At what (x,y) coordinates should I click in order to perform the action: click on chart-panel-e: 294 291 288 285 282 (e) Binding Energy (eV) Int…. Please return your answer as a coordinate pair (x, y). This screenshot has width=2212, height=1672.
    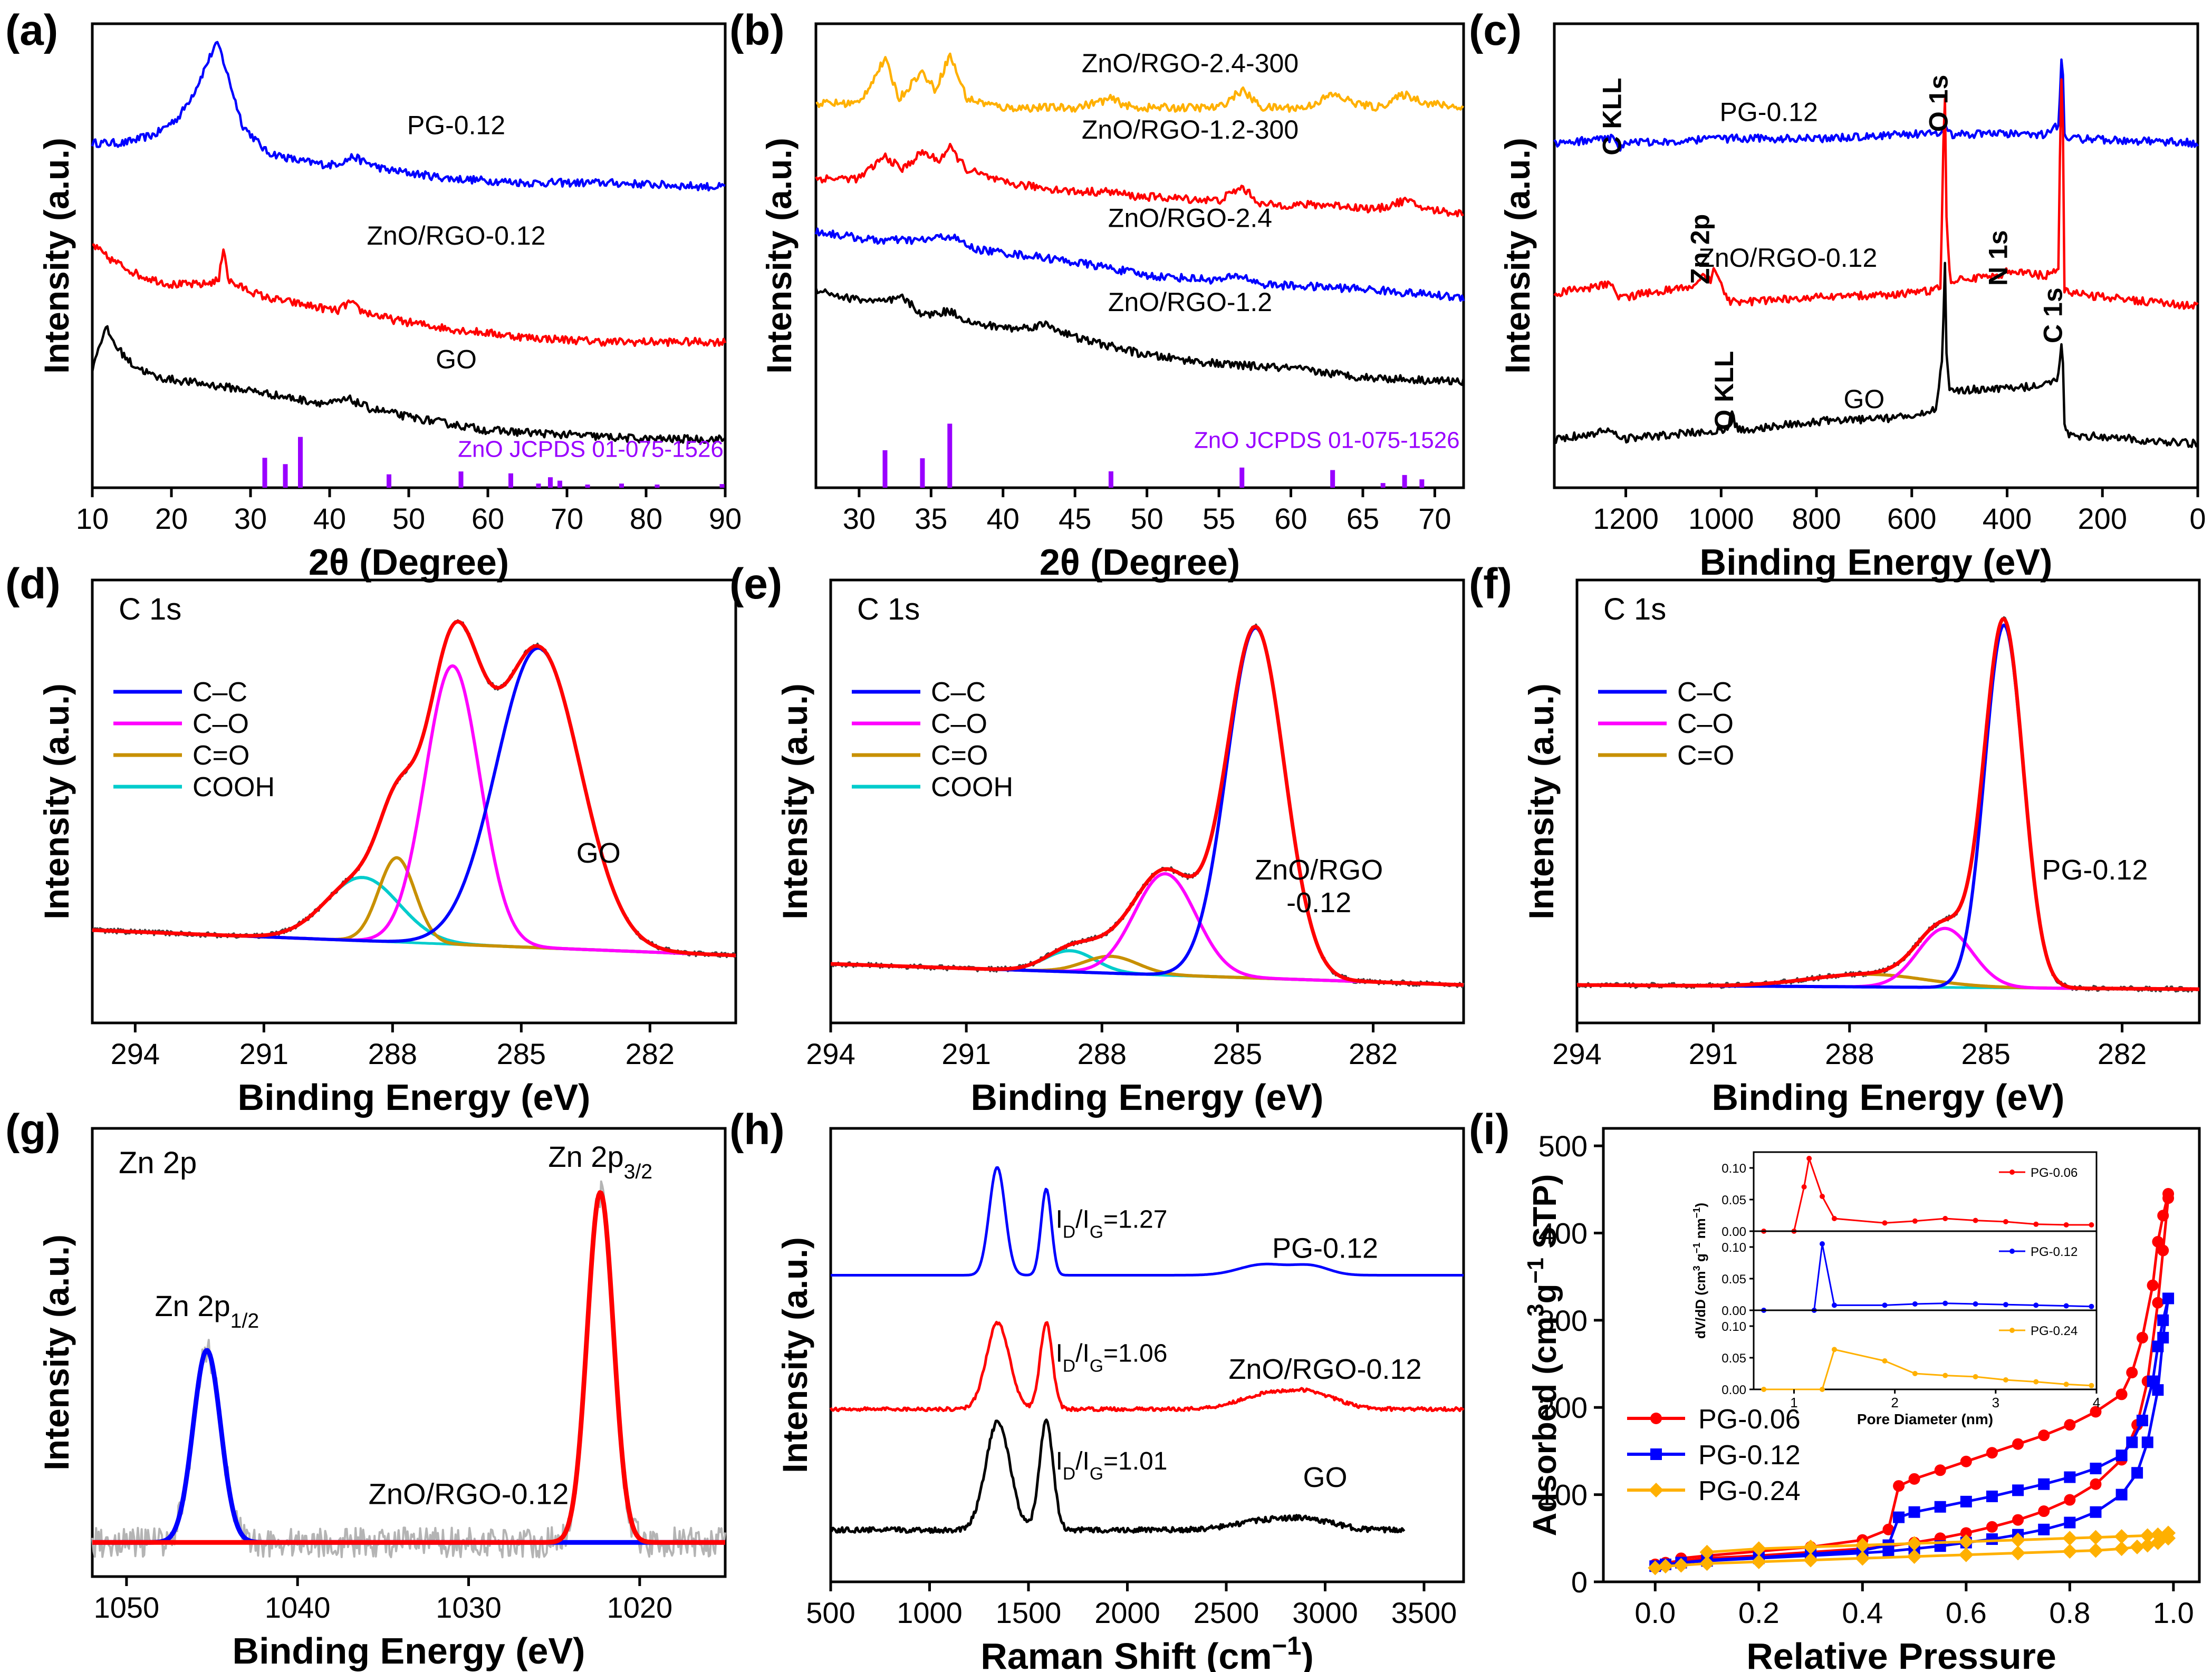
    Looking at the image, I should click on (1097, 839).